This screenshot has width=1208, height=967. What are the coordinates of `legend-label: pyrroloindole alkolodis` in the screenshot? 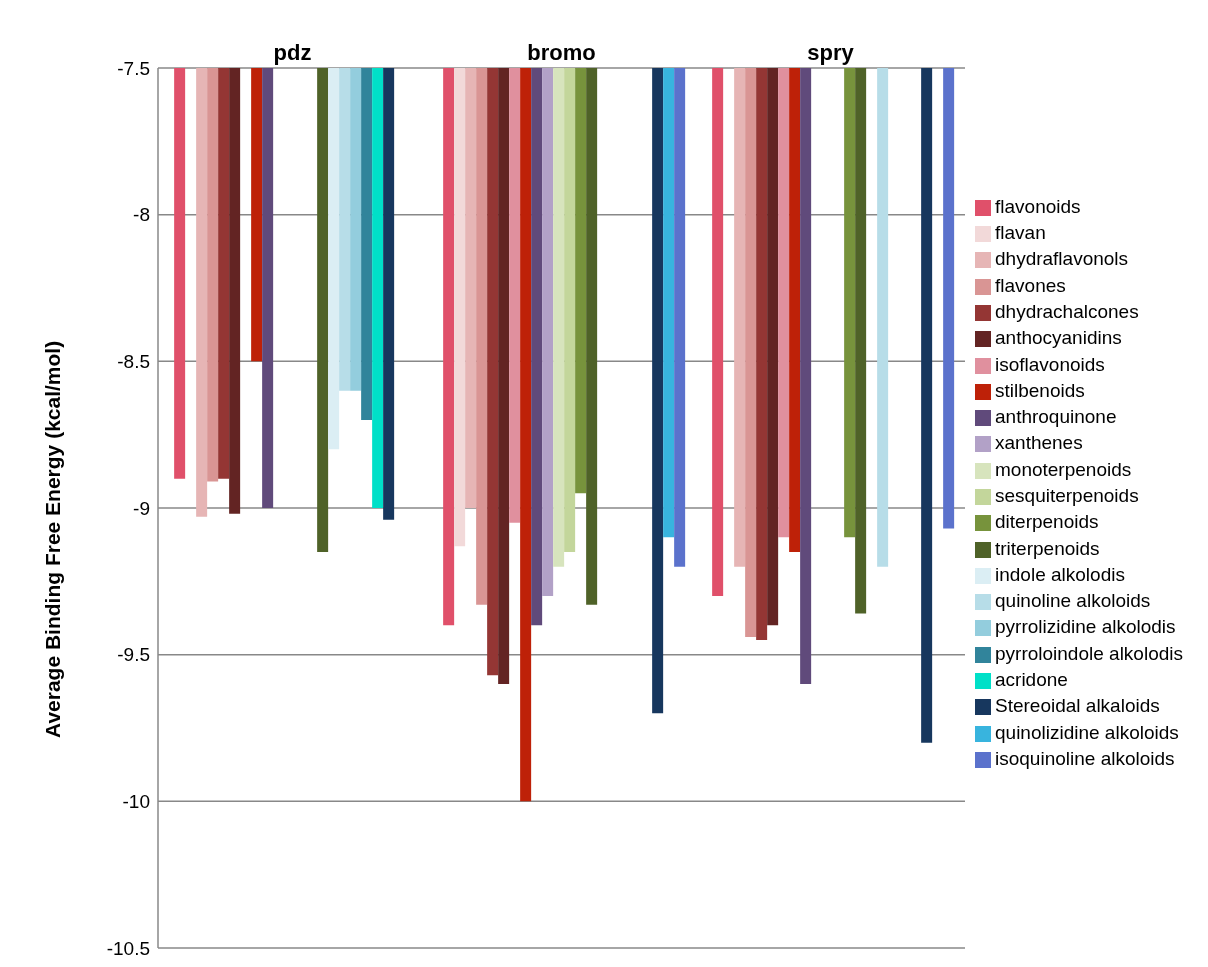 It's located at (1089, 653).